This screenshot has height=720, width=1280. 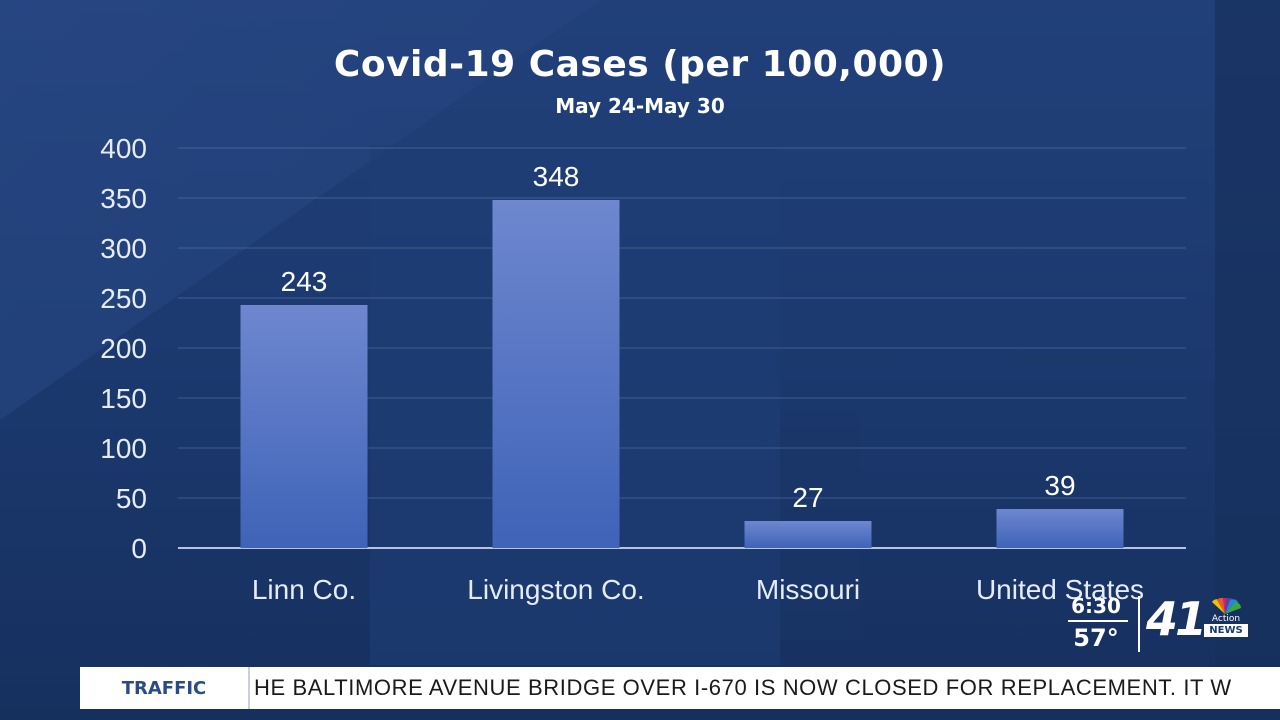 What do you see at coordinates (131, 498) in the screenshot?
I see `y-tick-label: 50` at bounding box center [131, 498].